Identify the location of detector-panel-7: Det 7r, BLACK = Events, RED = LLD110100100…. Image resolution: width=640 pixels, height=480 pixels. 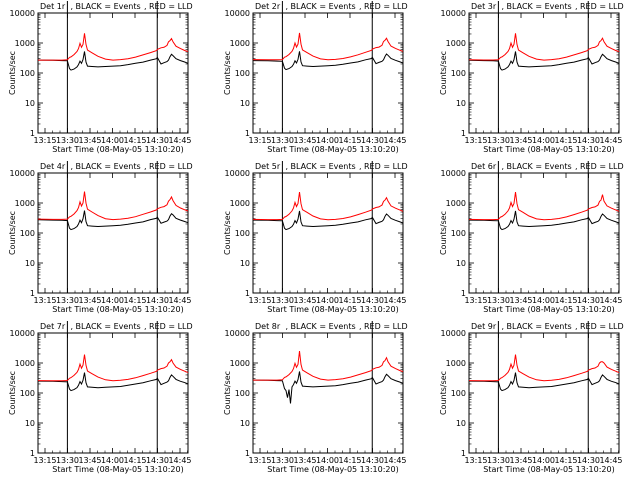
(100, 397).